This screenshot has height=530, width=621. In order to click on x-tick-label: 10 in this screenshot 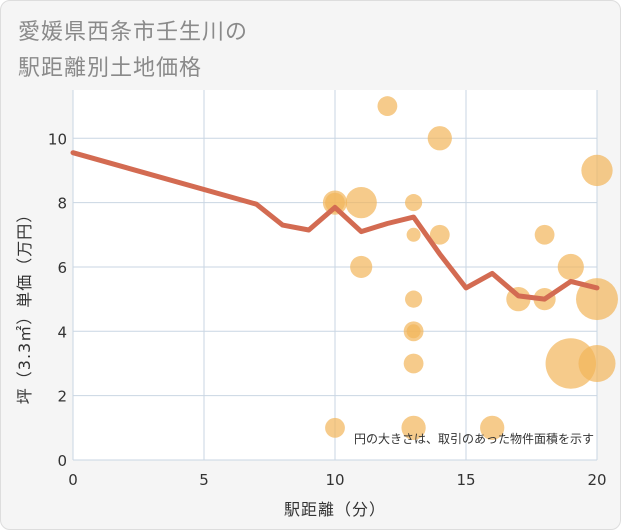, I will do `click(334, 480)`.